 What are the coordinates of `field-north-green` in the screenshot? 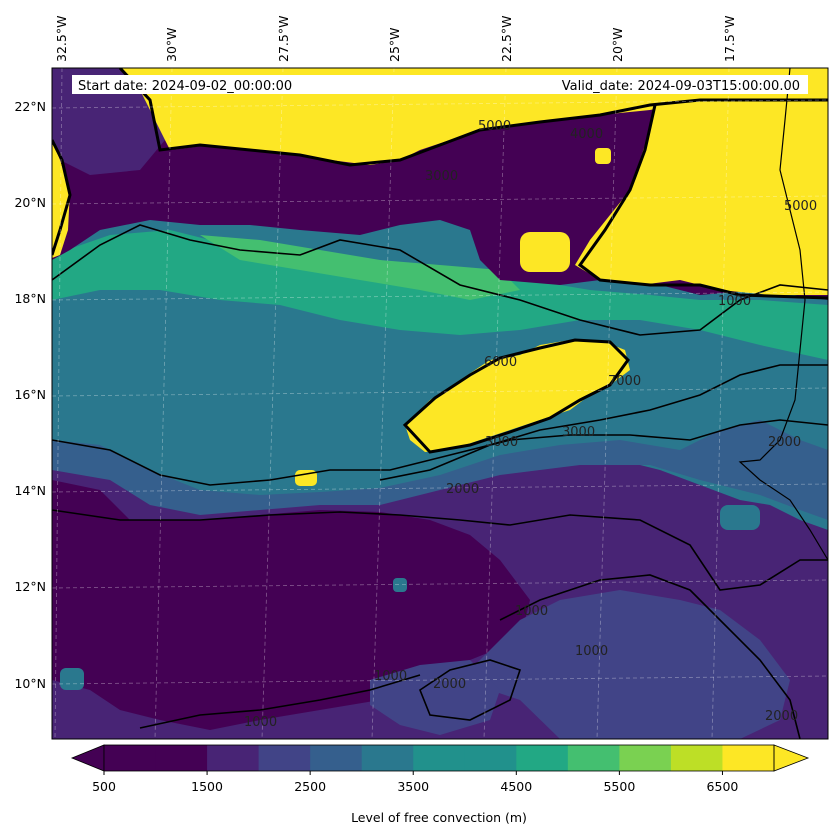 It's located at (440, 295).